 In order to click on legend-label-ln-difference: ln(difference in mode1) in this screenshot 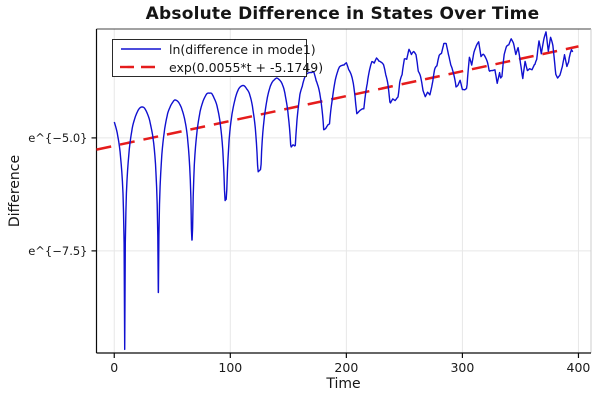, I will do `click(242, 49)`.